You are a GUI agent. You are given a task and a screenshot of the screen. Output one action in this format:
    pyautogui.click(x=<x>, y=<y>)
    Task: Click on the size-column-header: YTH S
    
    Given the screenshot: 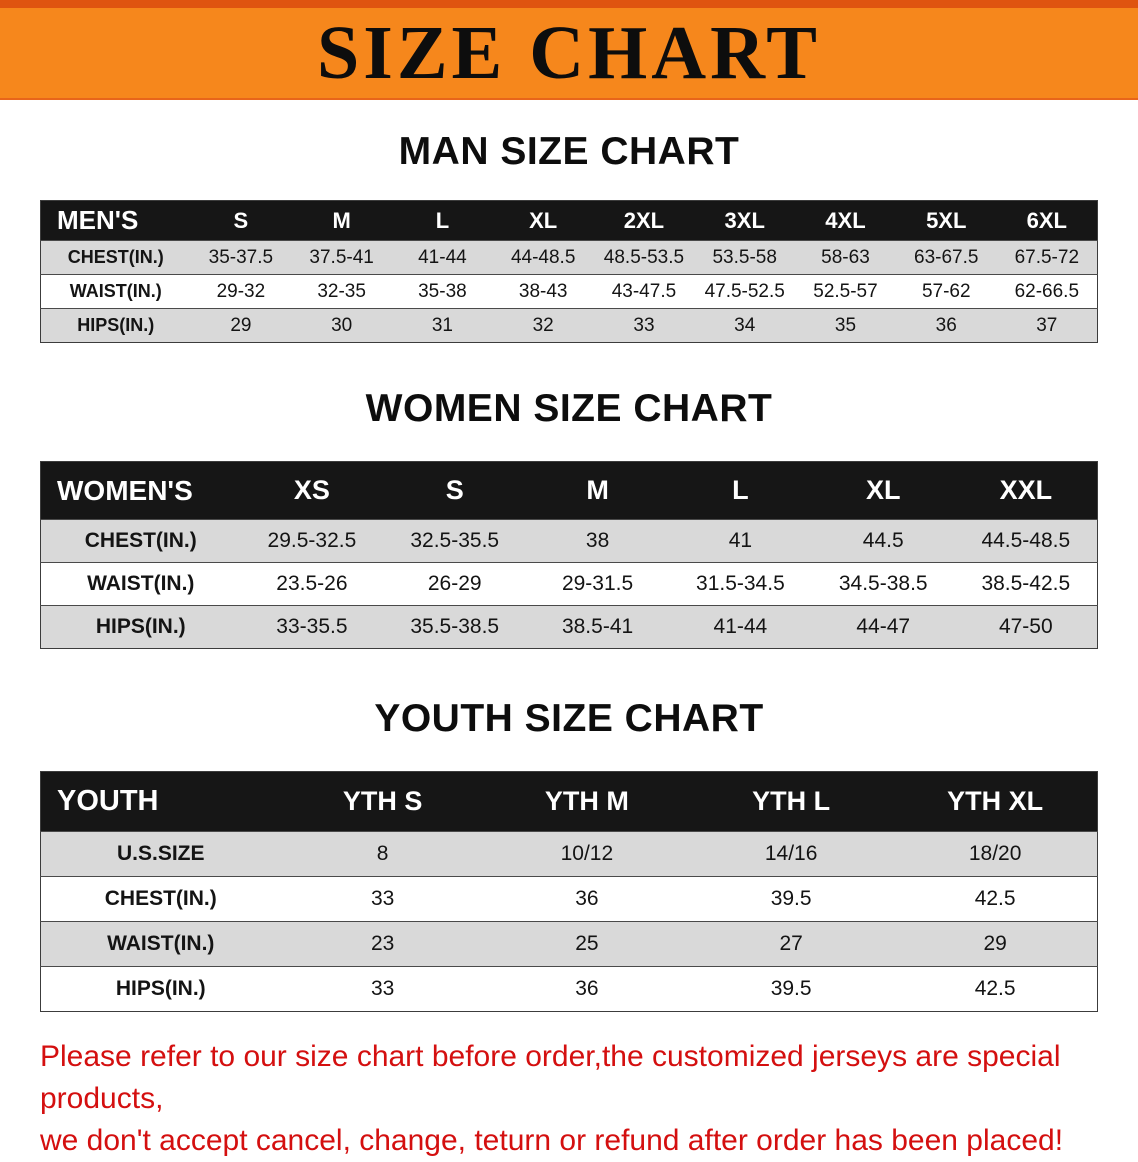 What is the action you would take?
    pyautogui.click(x=382, y=801)
    